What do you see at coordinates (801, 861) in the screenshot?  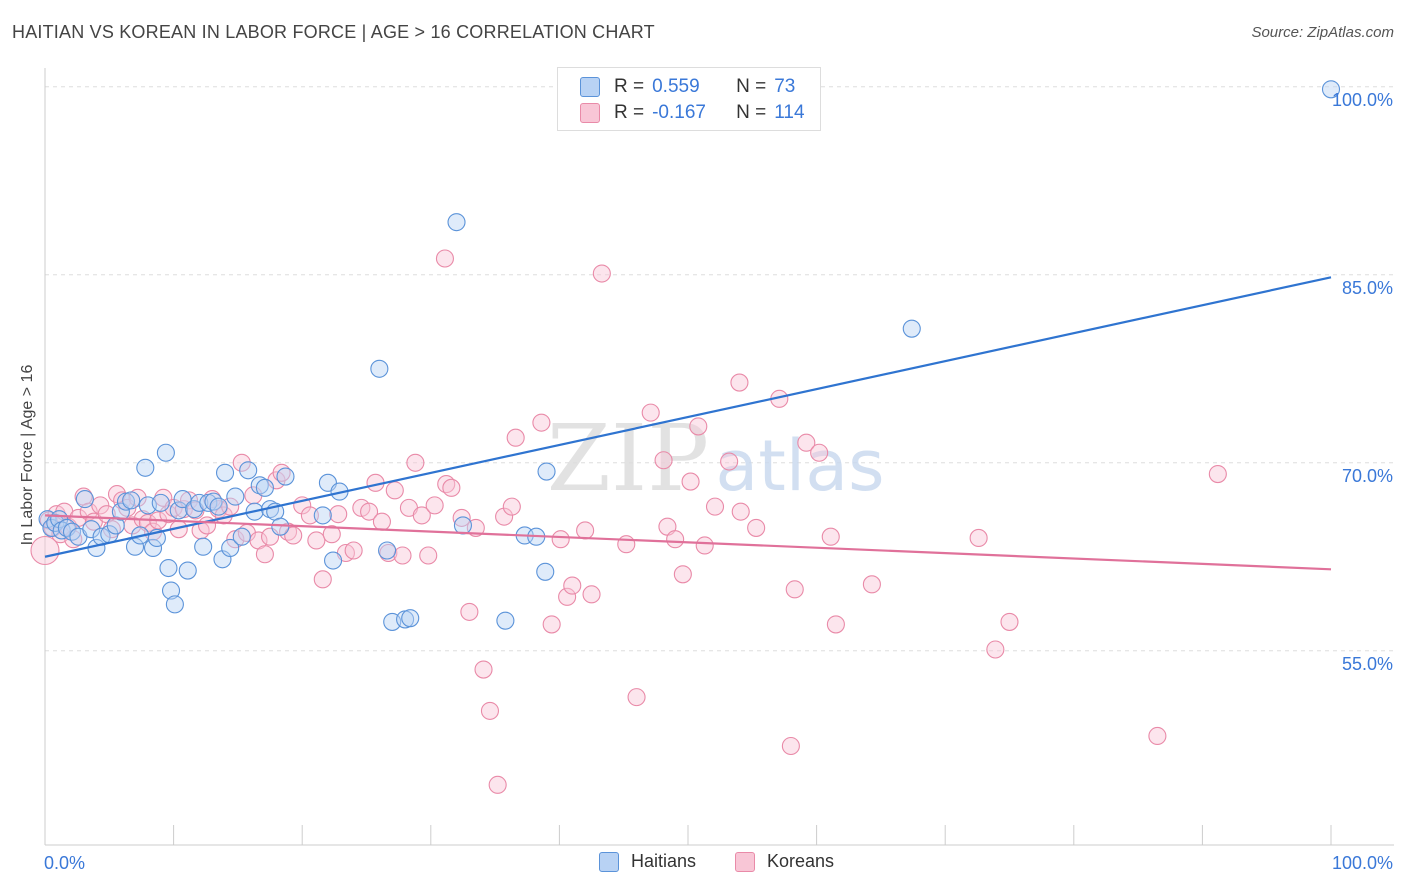 I see `koreans-label: Koreans` at bounding box center [801, 861].